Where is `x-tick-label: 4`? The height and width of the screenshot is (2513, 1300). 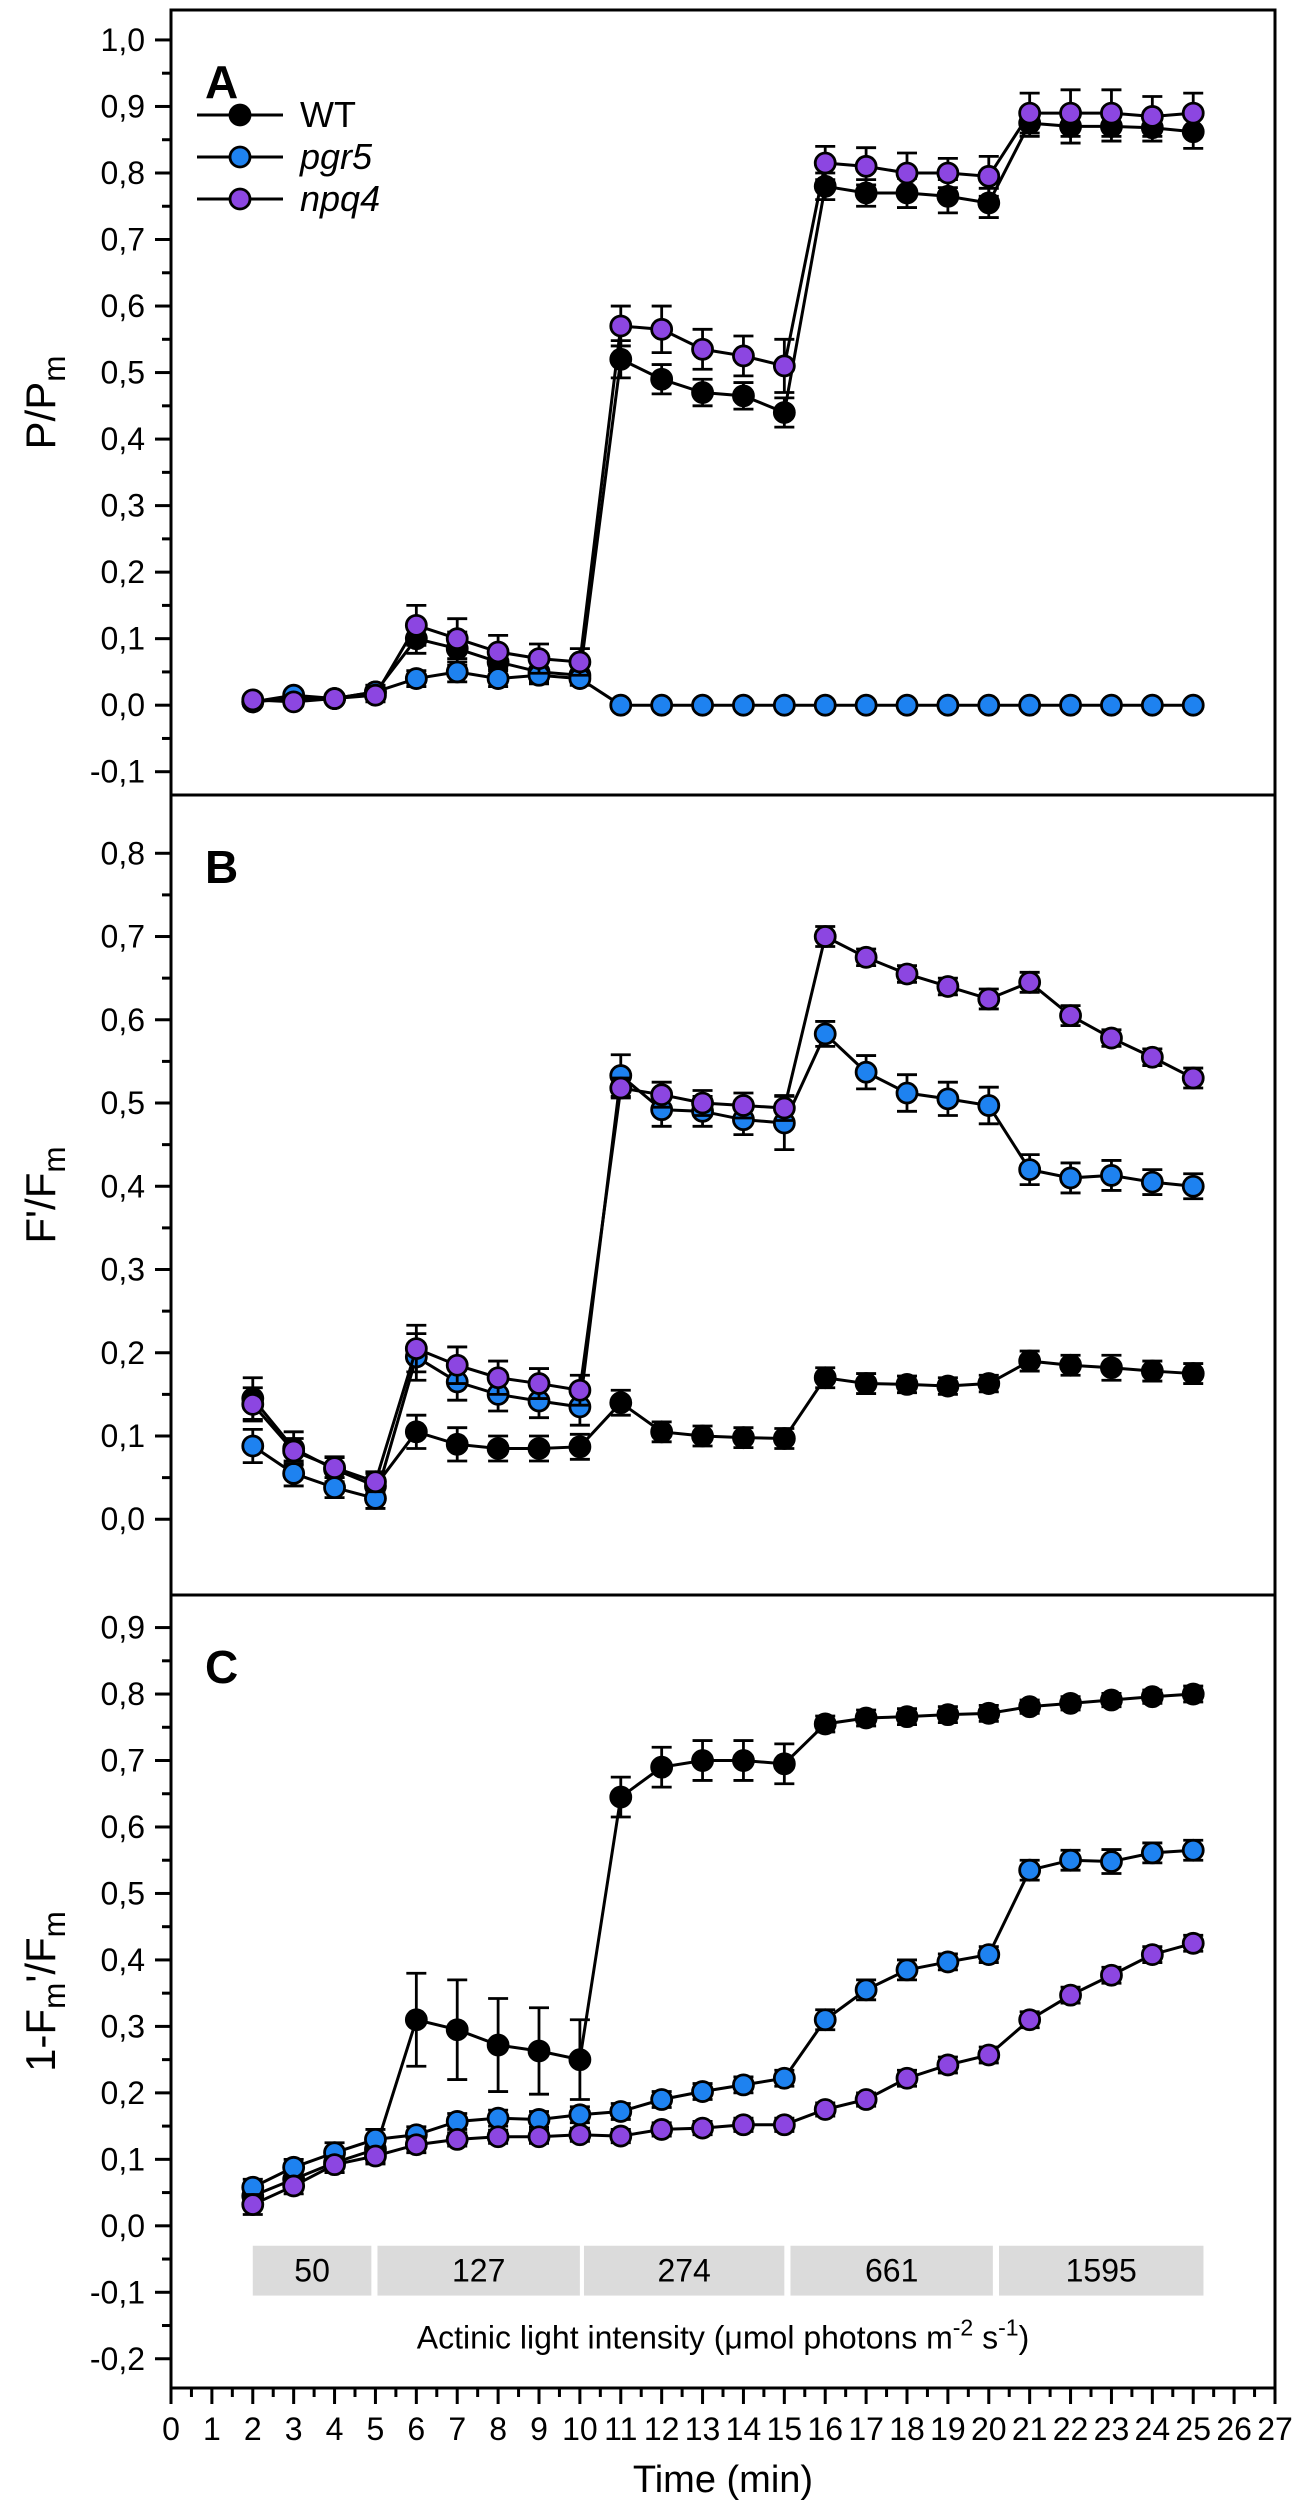 x-tick-label: 4 is located at coordinates (335, 2429).